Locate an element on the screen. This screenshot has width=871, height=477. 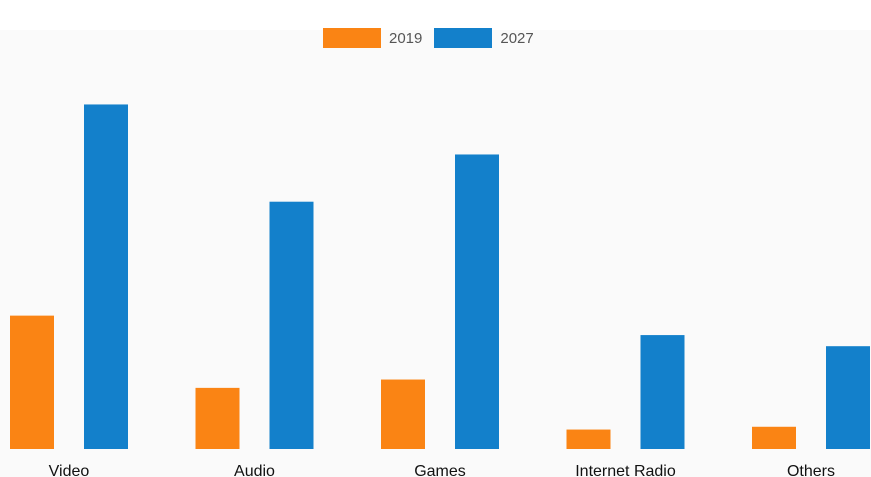
bar-games-2019 is located at coordinates (403, 414).